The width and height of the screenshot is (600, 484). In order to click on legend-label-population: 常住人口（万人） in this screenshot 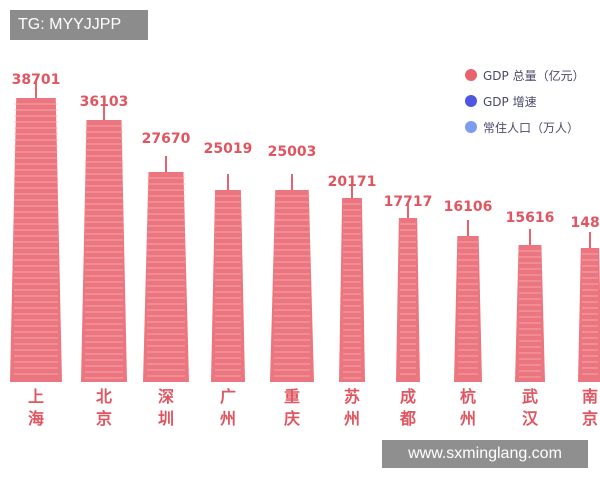, I will do `click(531, 127)`.